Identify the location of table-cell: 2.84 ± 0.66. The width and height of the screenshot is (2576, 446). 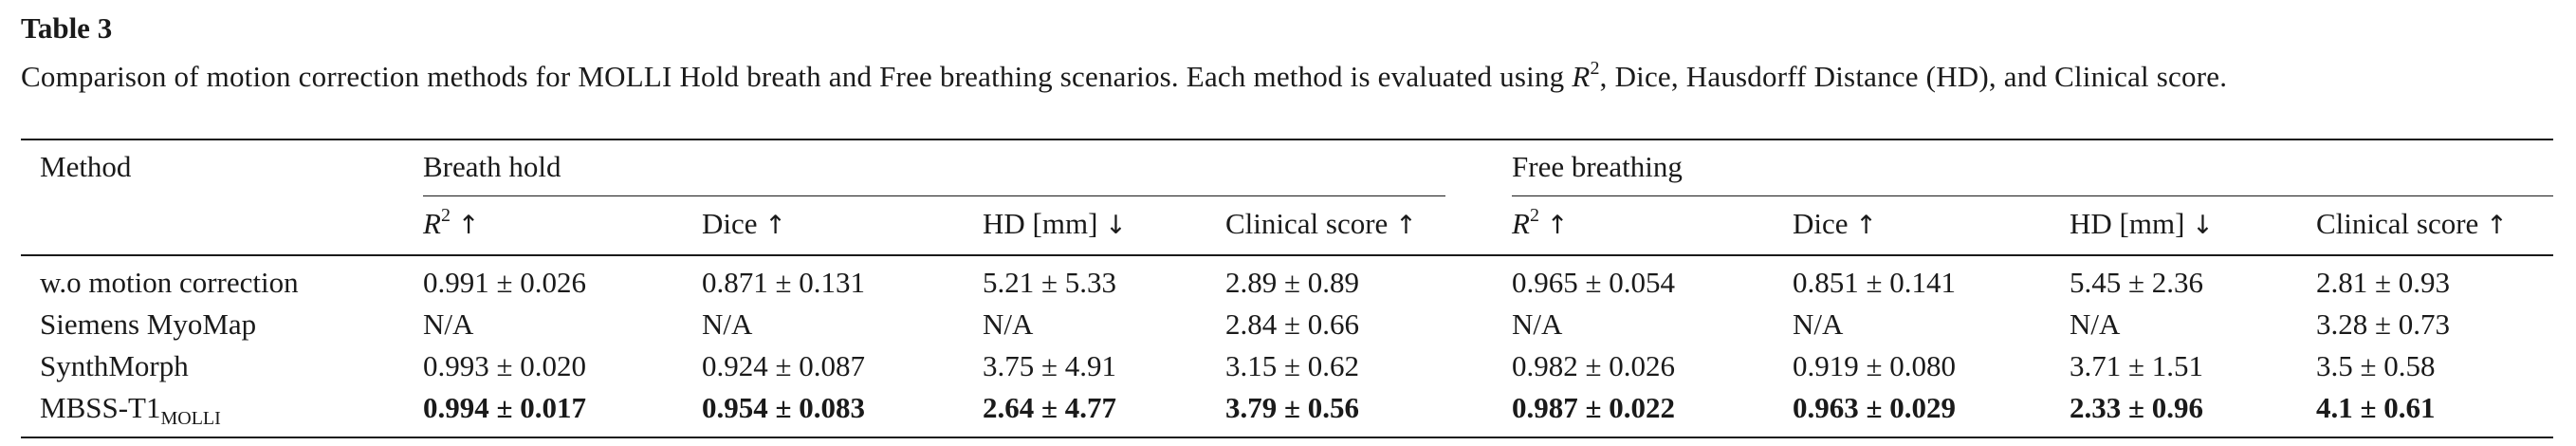
(1292, 324).